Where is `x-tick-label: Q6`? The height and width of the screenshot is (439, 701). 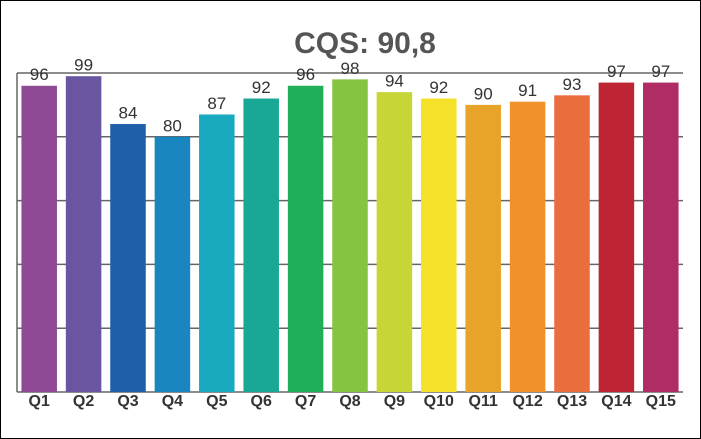
x-tick-label: Q6 is located at coordinates (261, 401).